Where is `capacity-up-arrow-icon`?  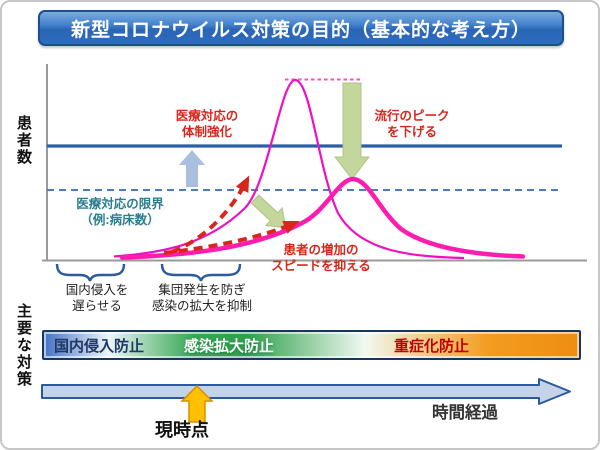 capacity-up-arrow-icon is located at coordinates (192, 168).